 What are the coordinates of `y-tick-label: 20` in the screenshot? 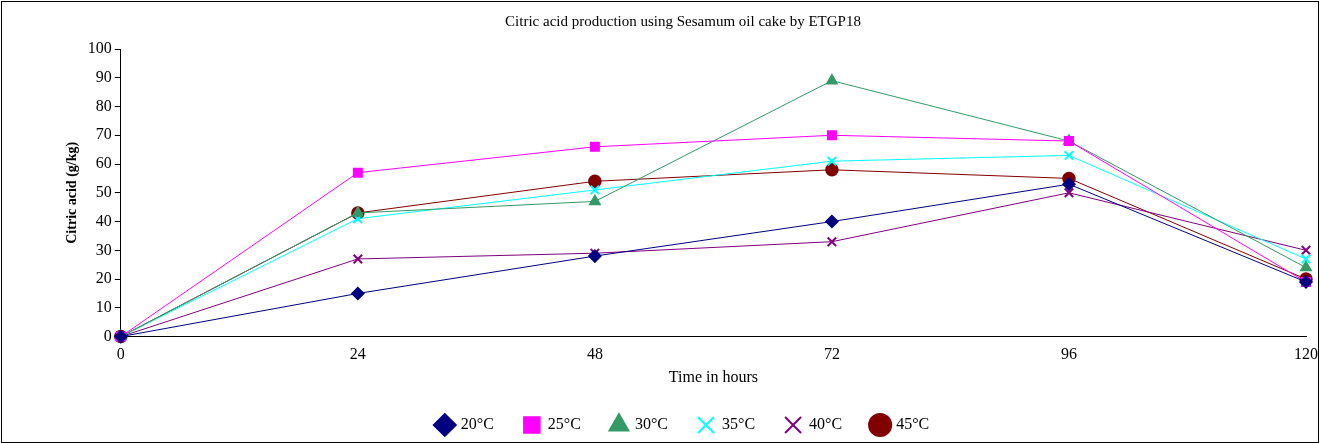 It's located at (103, 278).